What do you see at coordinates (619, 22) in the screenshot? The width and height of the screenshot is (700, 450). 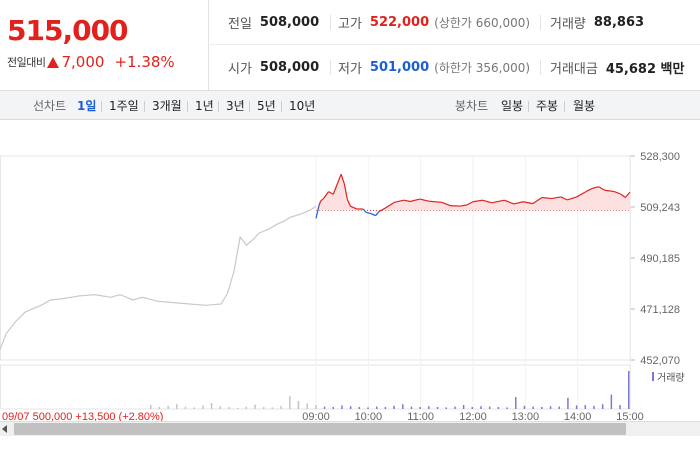 I see `volume-value: 88,863` at bounding box center [619, 22].